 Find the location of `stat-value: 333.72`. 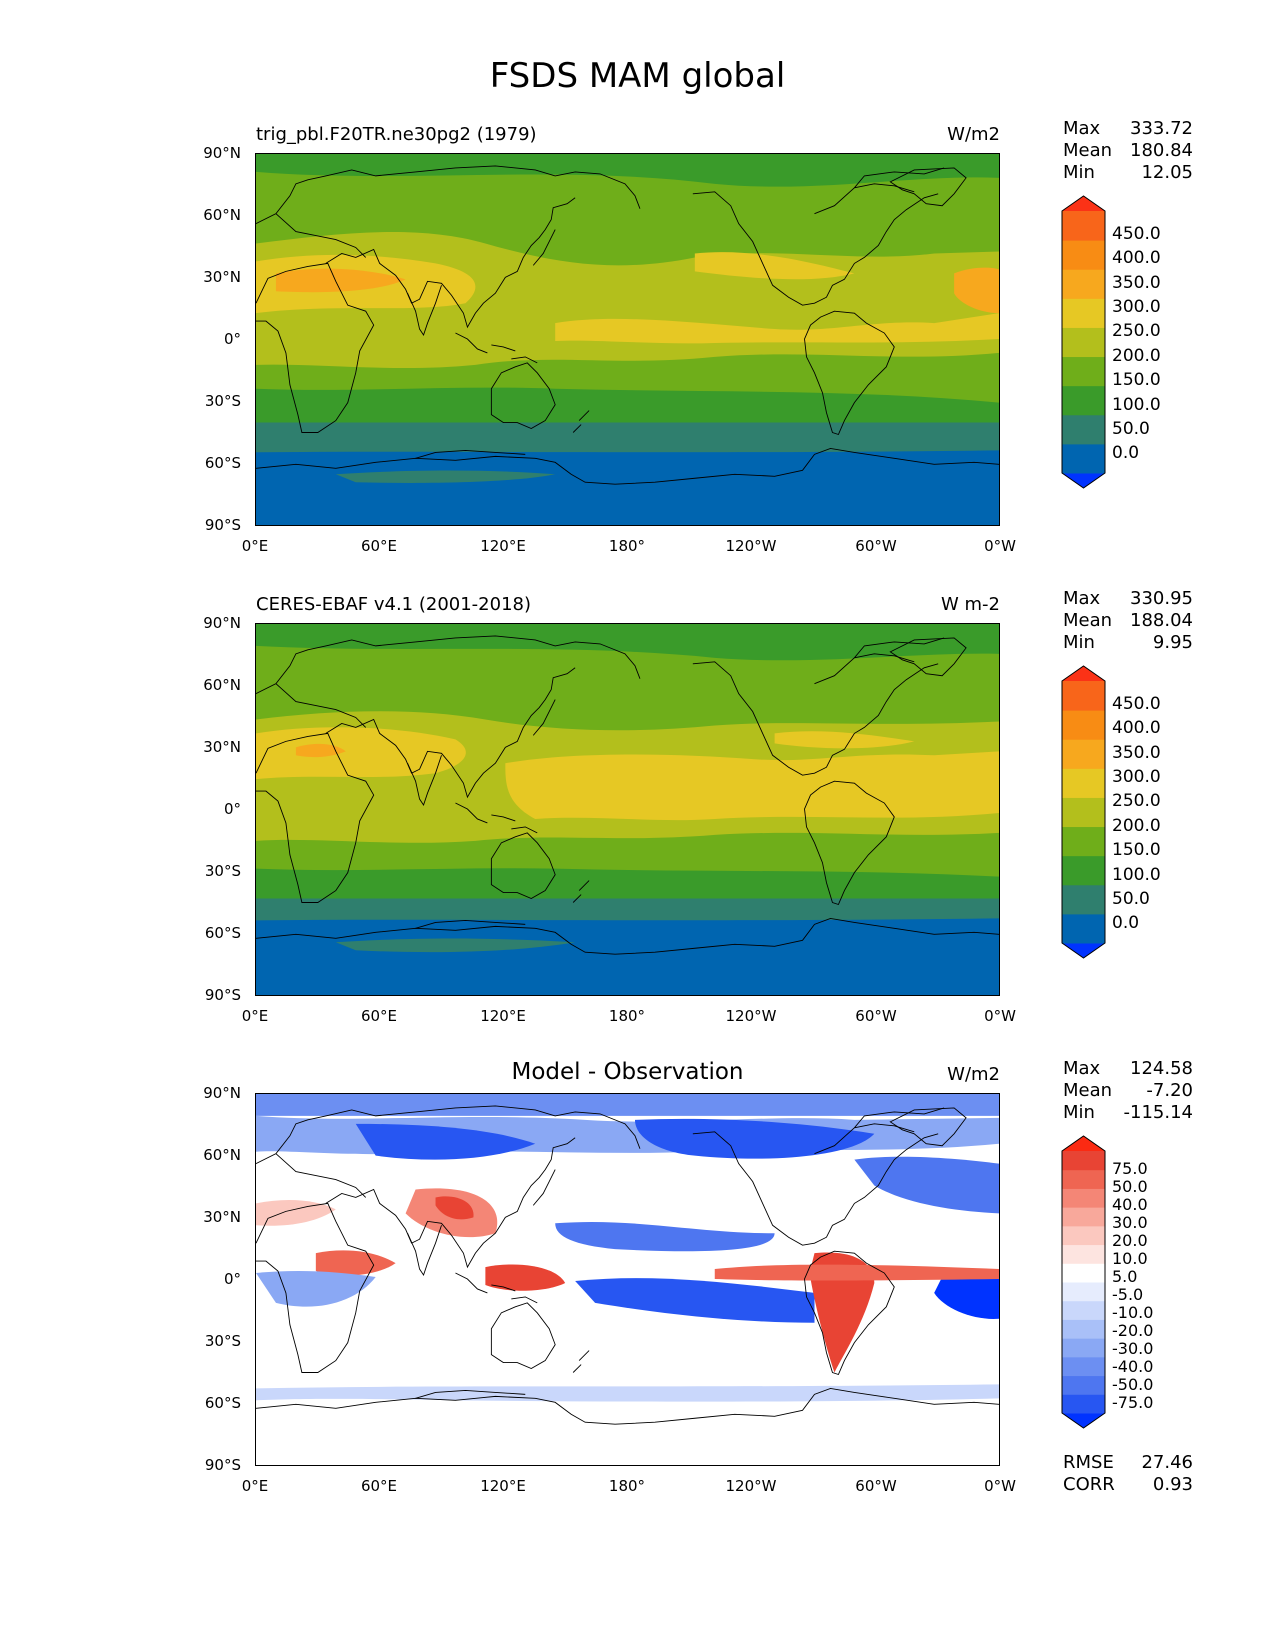

stat-value: 333.72 is located at coordinates (1161, 128).